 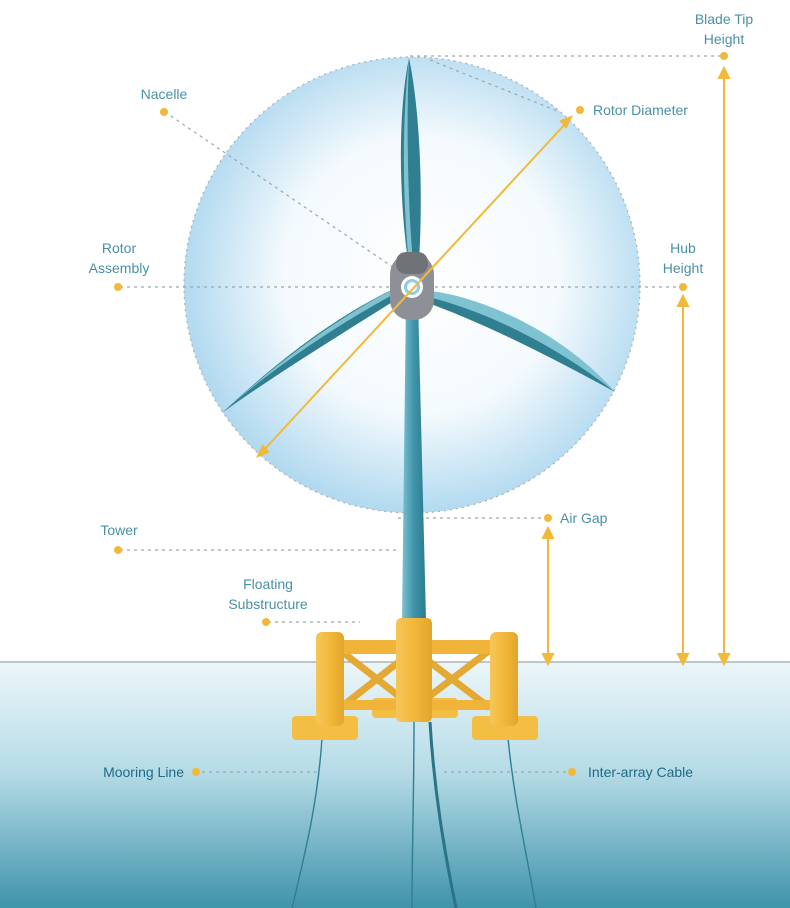 What do you see at coordinates (443, 814) in the screenshot?
I see `inter-array-cable` at bounding box center [443, 814].